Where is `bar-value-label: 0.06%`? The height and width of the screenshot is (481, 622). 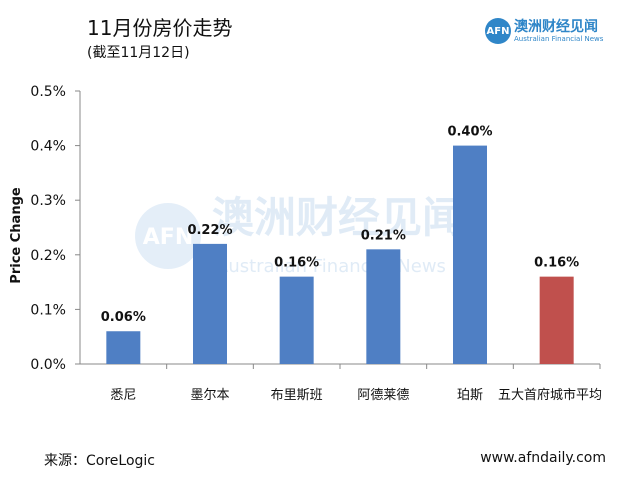 bar-value-label: 0.06% is located at coordinates (123, 317).